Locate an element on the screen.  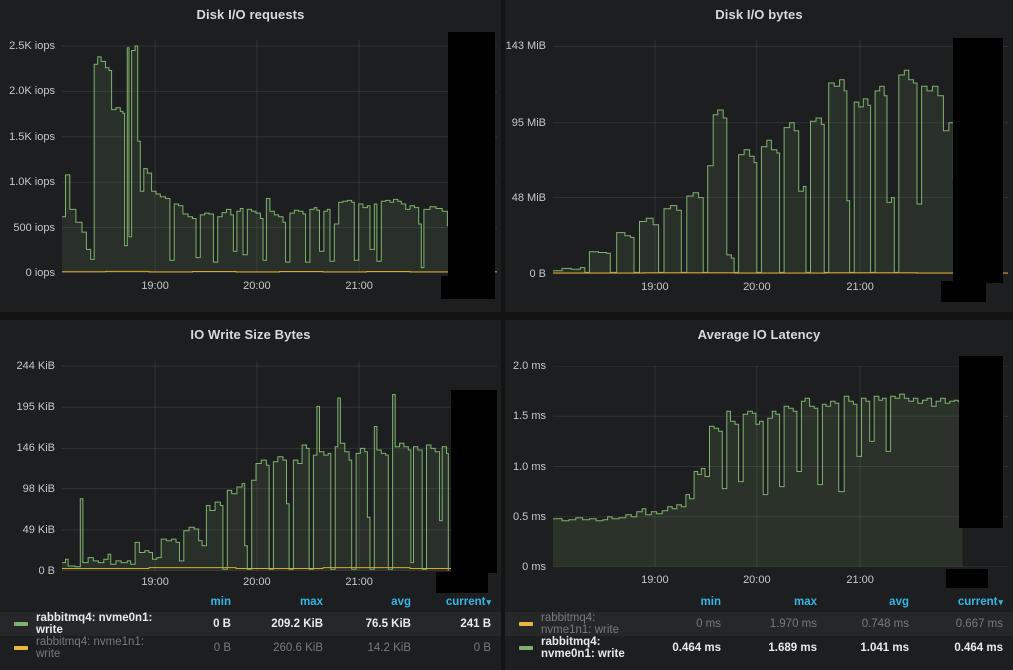
y-axis-tick-label: 2.0K iops is located at coordinates (32, 91).